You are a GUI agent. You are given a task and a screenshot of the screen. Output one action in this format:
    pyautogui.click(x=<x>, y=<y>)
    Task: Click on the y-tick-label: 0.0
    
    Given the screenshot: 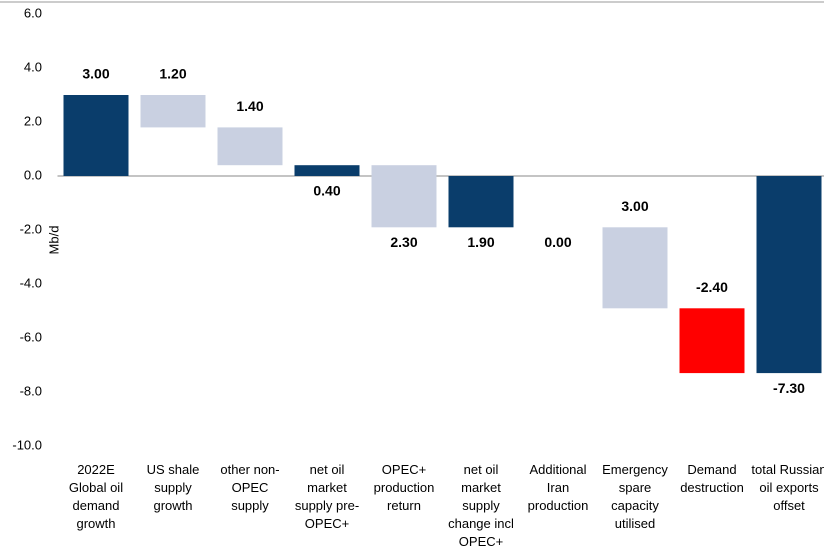 What is the action you would take?
    pyautogui.click(x=33, y=174)
    